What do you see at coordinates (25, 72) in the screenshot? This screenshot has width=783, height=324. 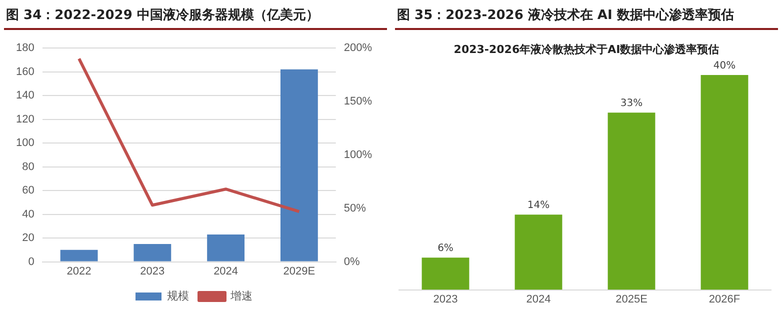 I see `y-tick-label: 160` at bounding box center [25, 72].